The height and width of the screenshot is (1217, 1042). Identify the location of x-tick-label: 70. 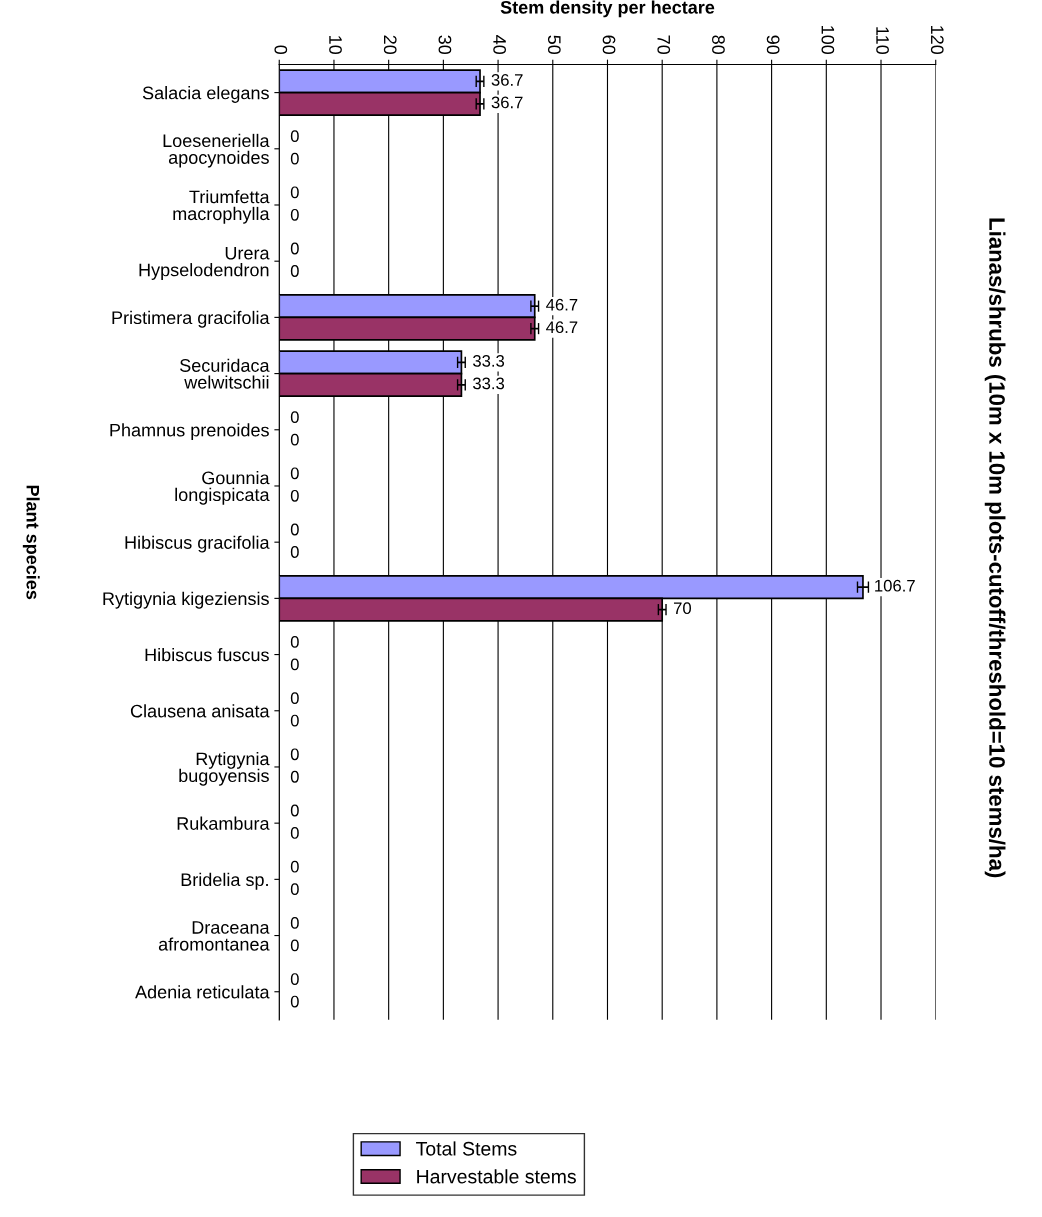
(664, 45).